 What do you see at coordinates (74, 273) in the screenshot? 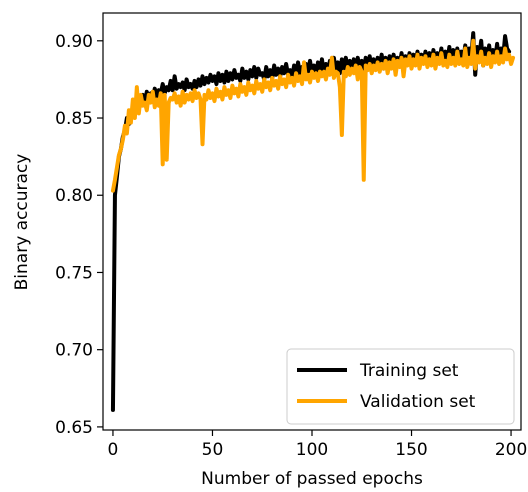
I see `y-tick-label: 0.75` at bounding box center [74, 273].